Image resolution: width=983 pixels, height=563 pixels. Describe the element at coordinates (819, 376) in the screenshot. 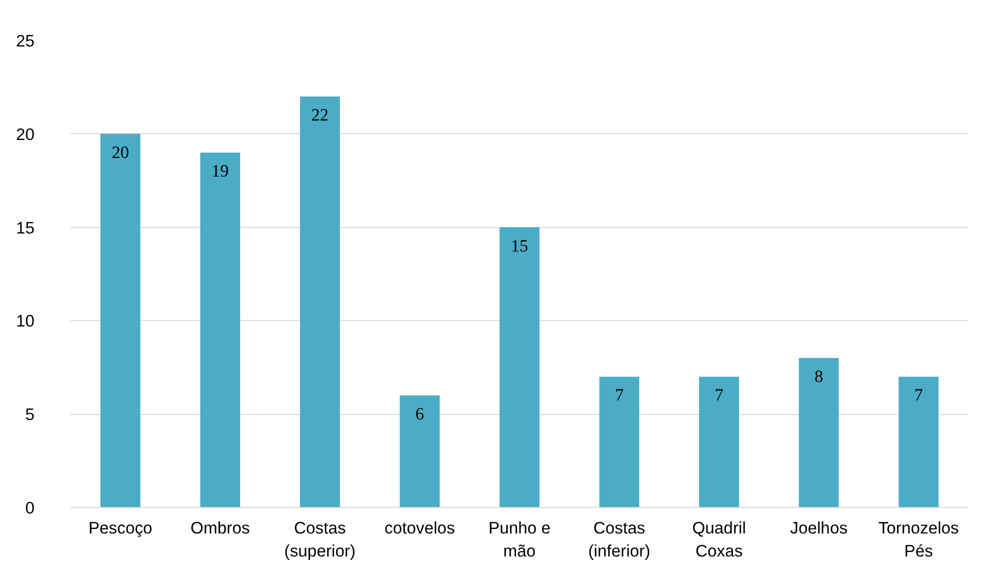

I see `data-label: 8` at that location.